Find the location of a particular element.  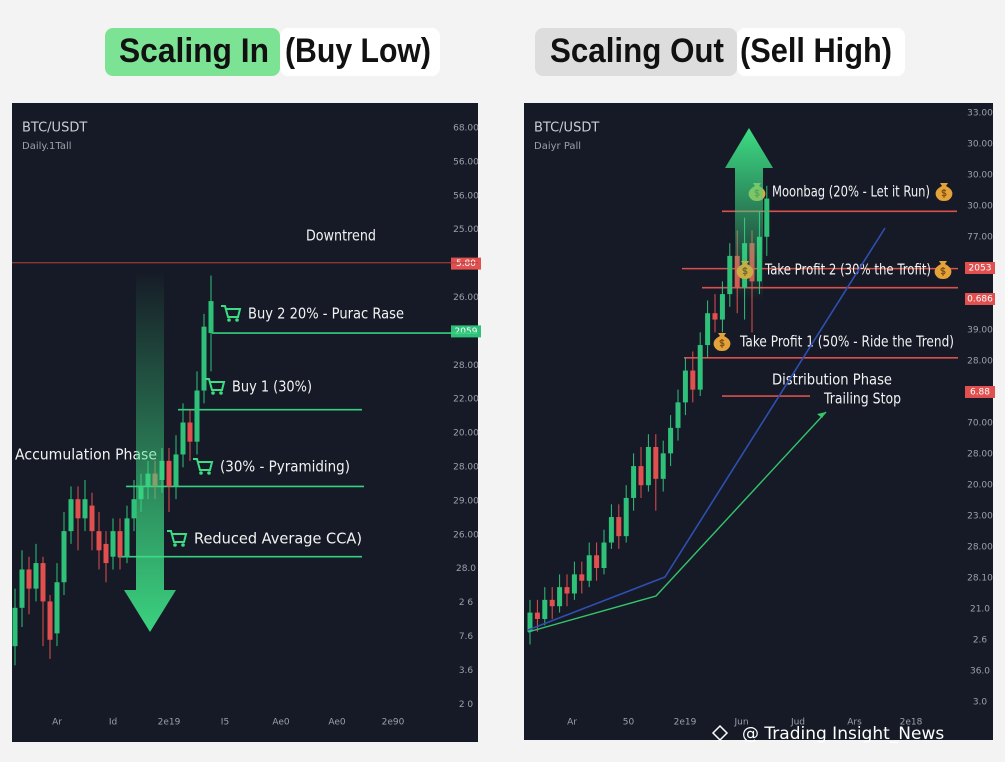

x-tick-label: 2e90 is located at coordinates (393, 723).